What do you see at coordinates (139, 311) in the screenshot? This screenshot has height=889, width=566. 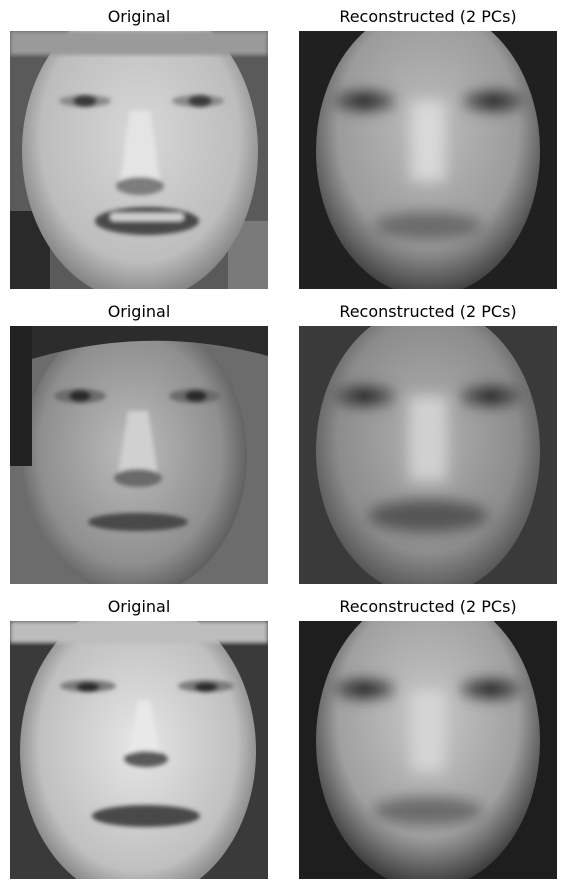 I see `original-title-2: Original` at bounding box center [139, 311].